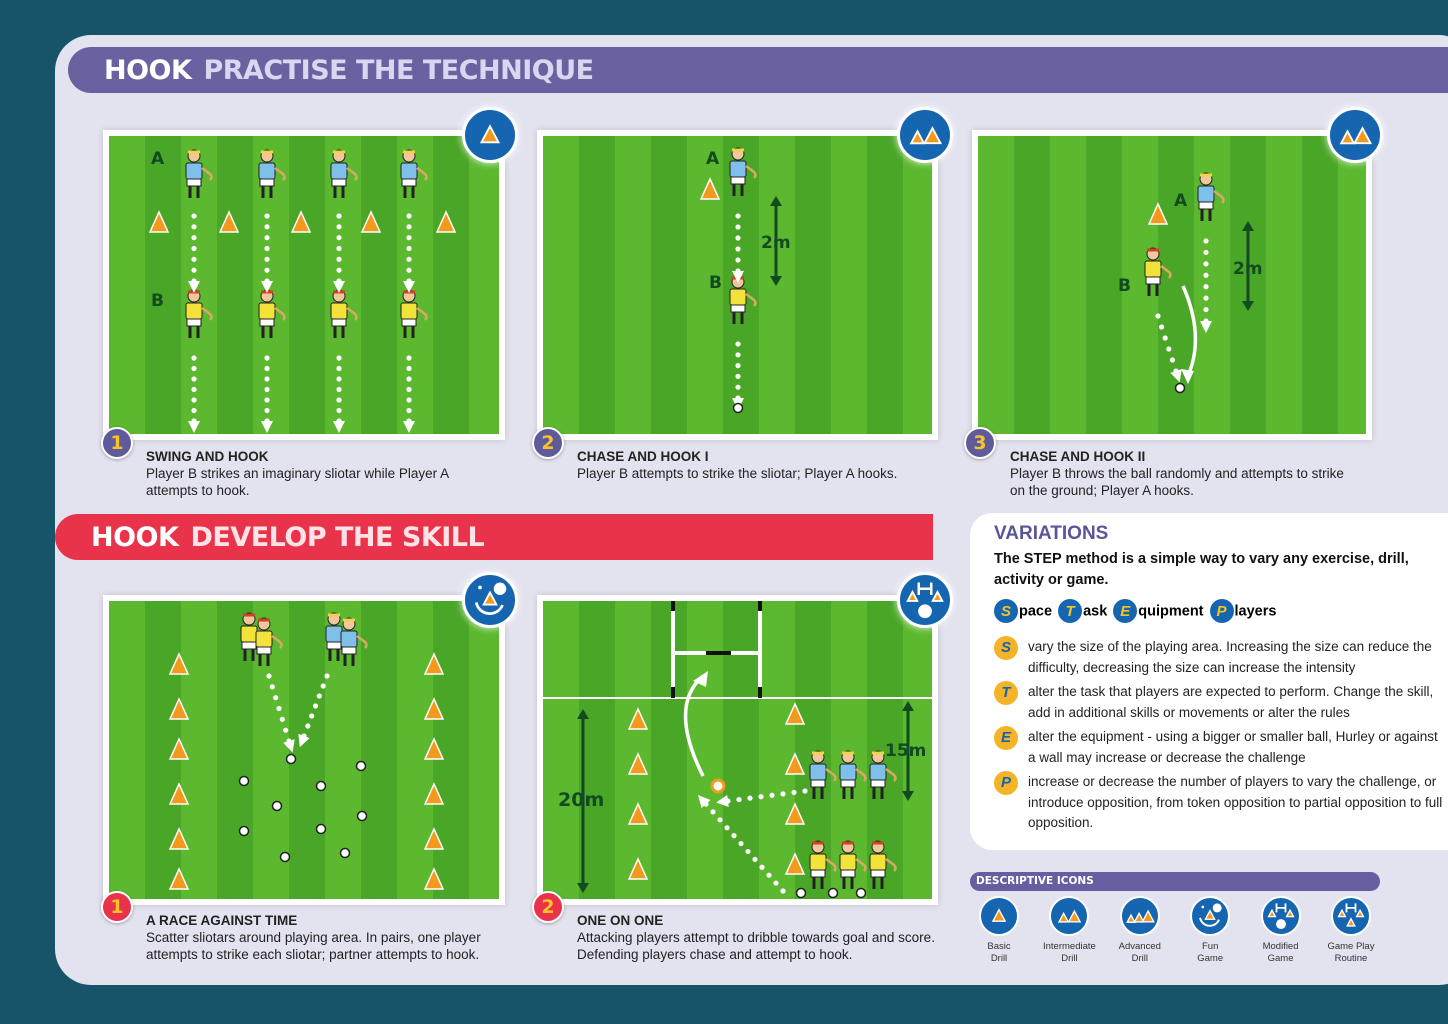  What do you see at coordinates (1210, 916) in the screenshot?
I see `fun-game-icon` at bounding box center [1210, 916].